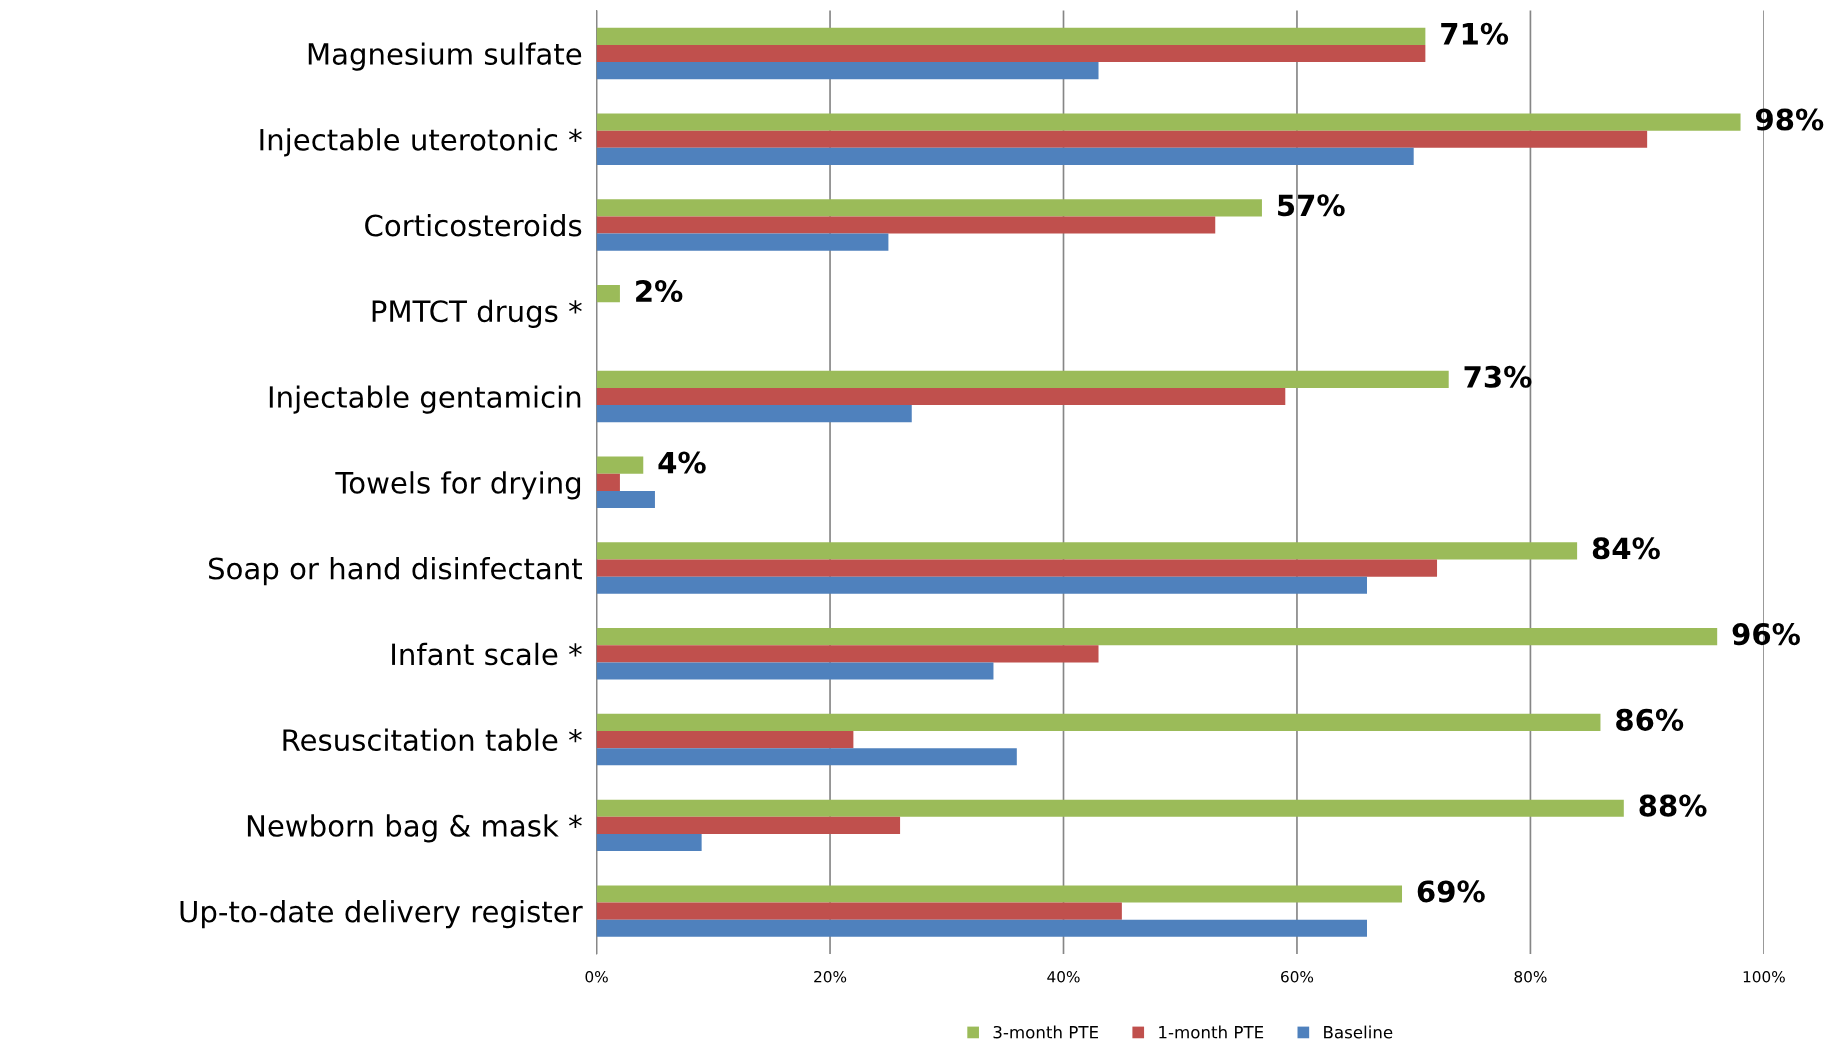 The image size is (1847, 1060). I want to click on legend-label: 1-month PTE, so click(1211, 1032).